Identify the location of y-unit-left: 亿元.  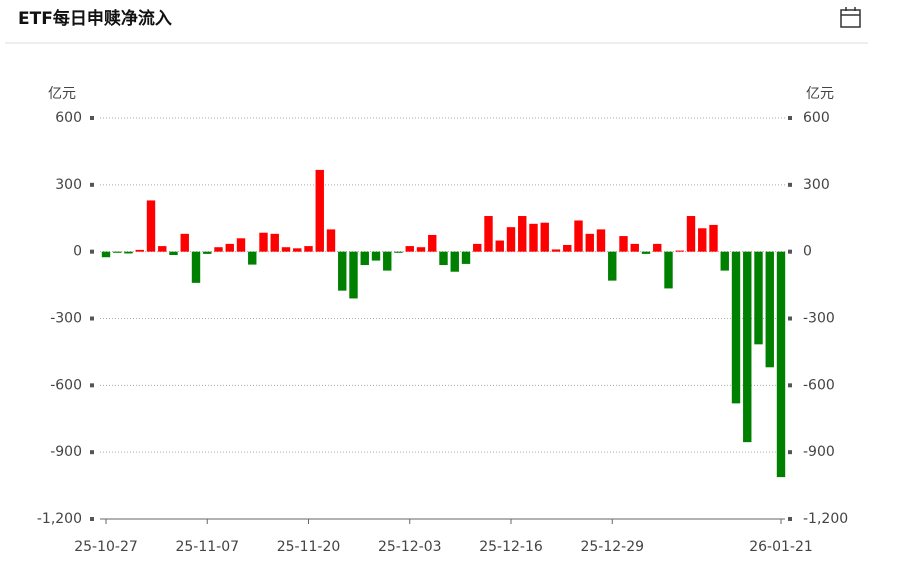
(62, 94).